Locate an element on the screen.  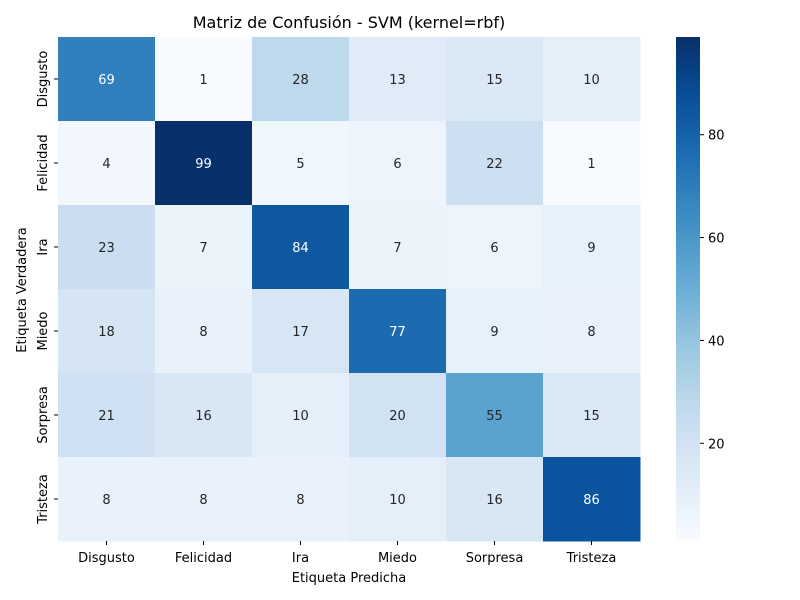
chart-title: Matriz de Confusión - SVM (kernel=rbf) is located at coordinates (349, 22).